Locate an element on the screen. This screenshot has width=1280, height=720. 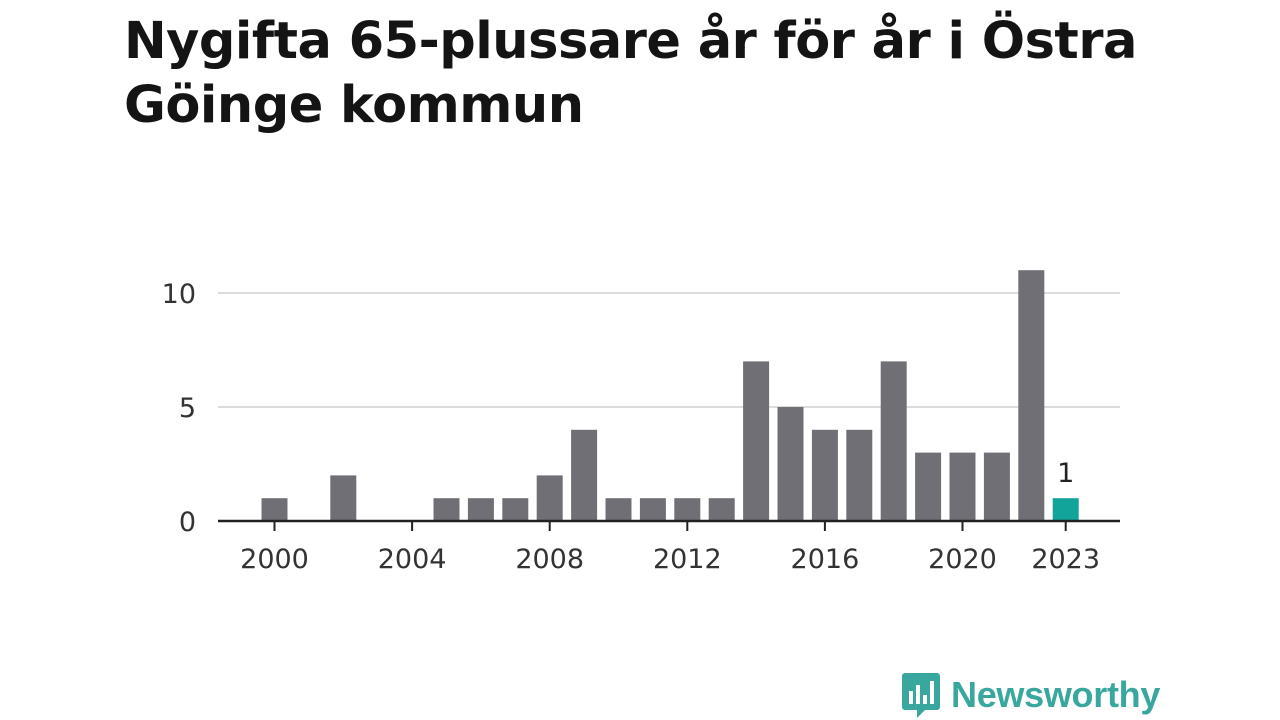
x-tick-label: 2004 is located at coordinates (412, 559).